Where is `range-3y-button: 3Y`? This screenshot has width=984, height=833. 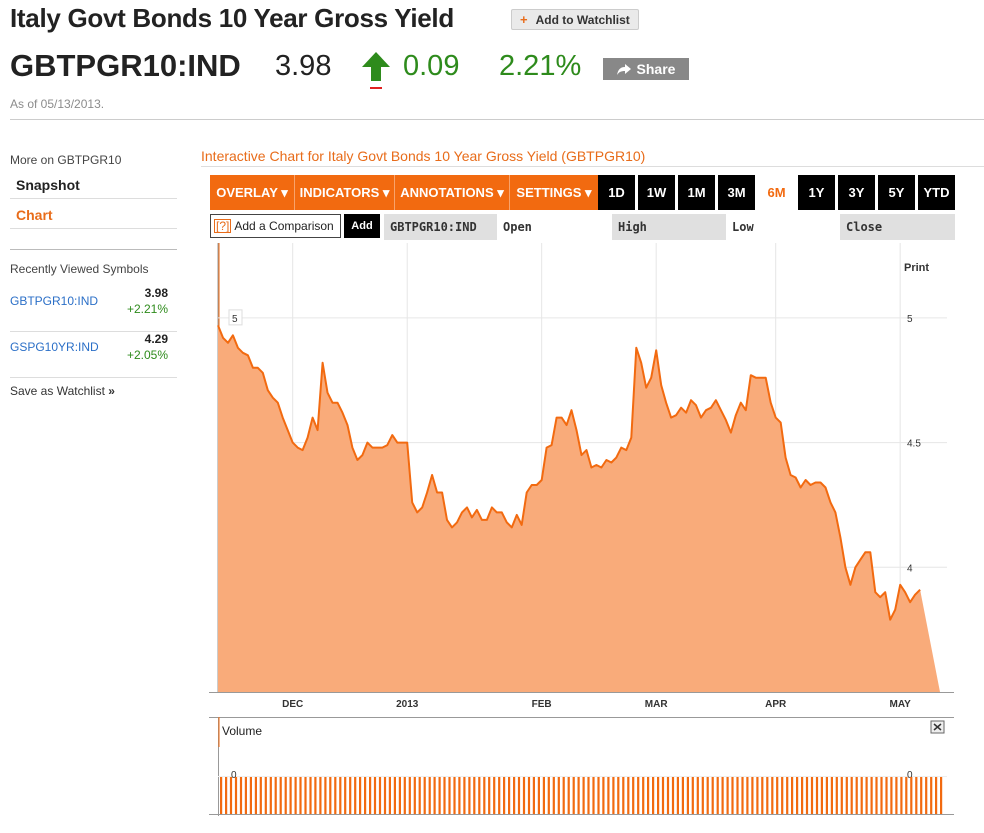
range-3y-button: 3Y is located at coordinates (856, 192).